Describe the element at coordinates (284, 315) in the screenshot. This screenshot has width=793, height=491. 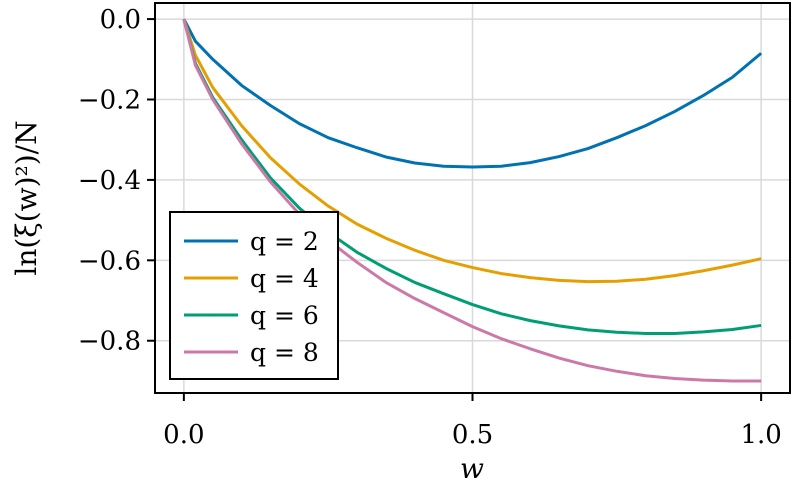
I see `legend-label: q = 6` at that location.